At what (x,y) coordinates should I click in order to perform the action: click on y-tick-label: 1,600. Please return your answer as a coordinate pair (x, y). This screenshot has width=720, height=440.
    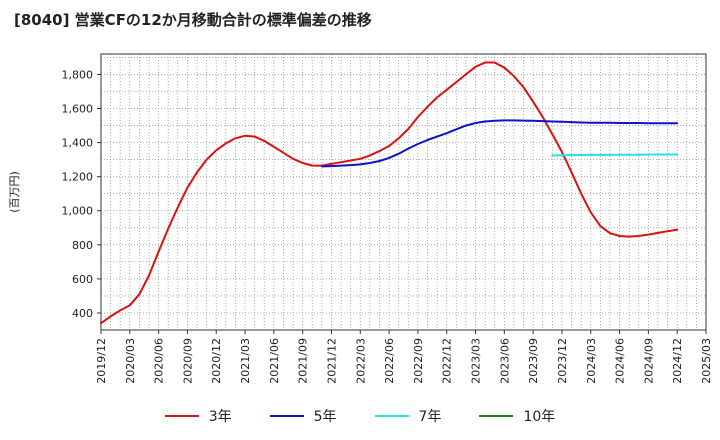
    Looking at the image, I should click on (78, 109).